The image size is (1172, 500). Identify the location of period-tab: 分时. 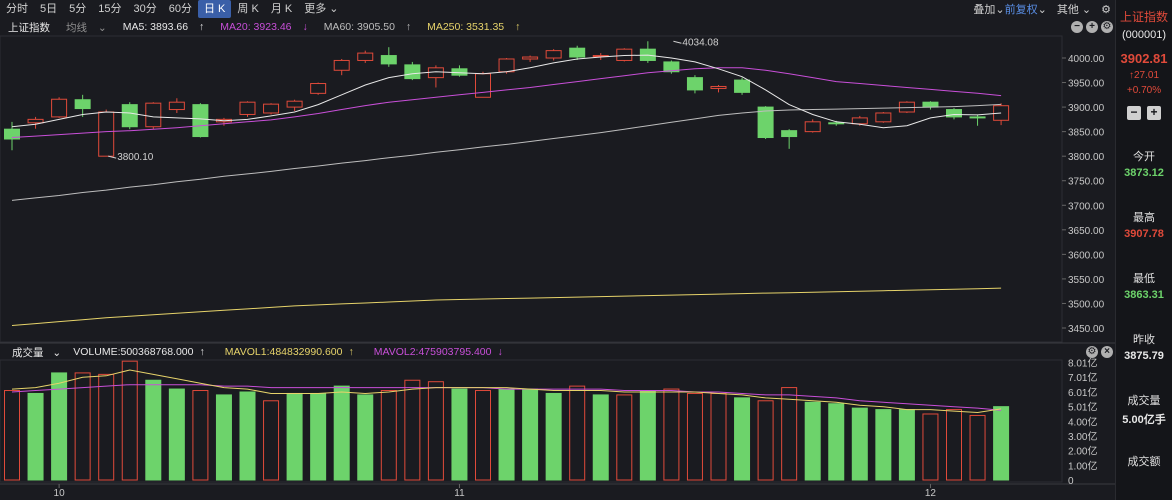
(17, 9).